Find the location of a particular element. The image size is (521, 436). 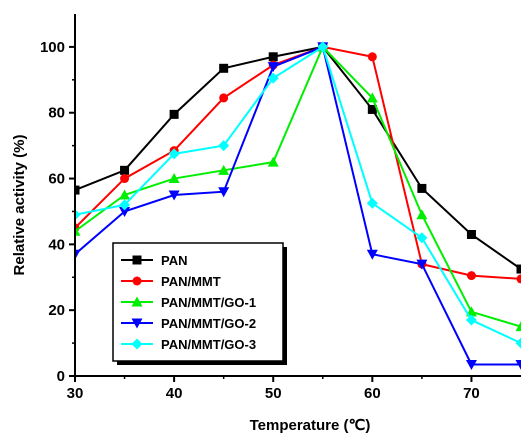

legend-entry: PAN/MMT/GO-1 is located at coordinates (188, 302).